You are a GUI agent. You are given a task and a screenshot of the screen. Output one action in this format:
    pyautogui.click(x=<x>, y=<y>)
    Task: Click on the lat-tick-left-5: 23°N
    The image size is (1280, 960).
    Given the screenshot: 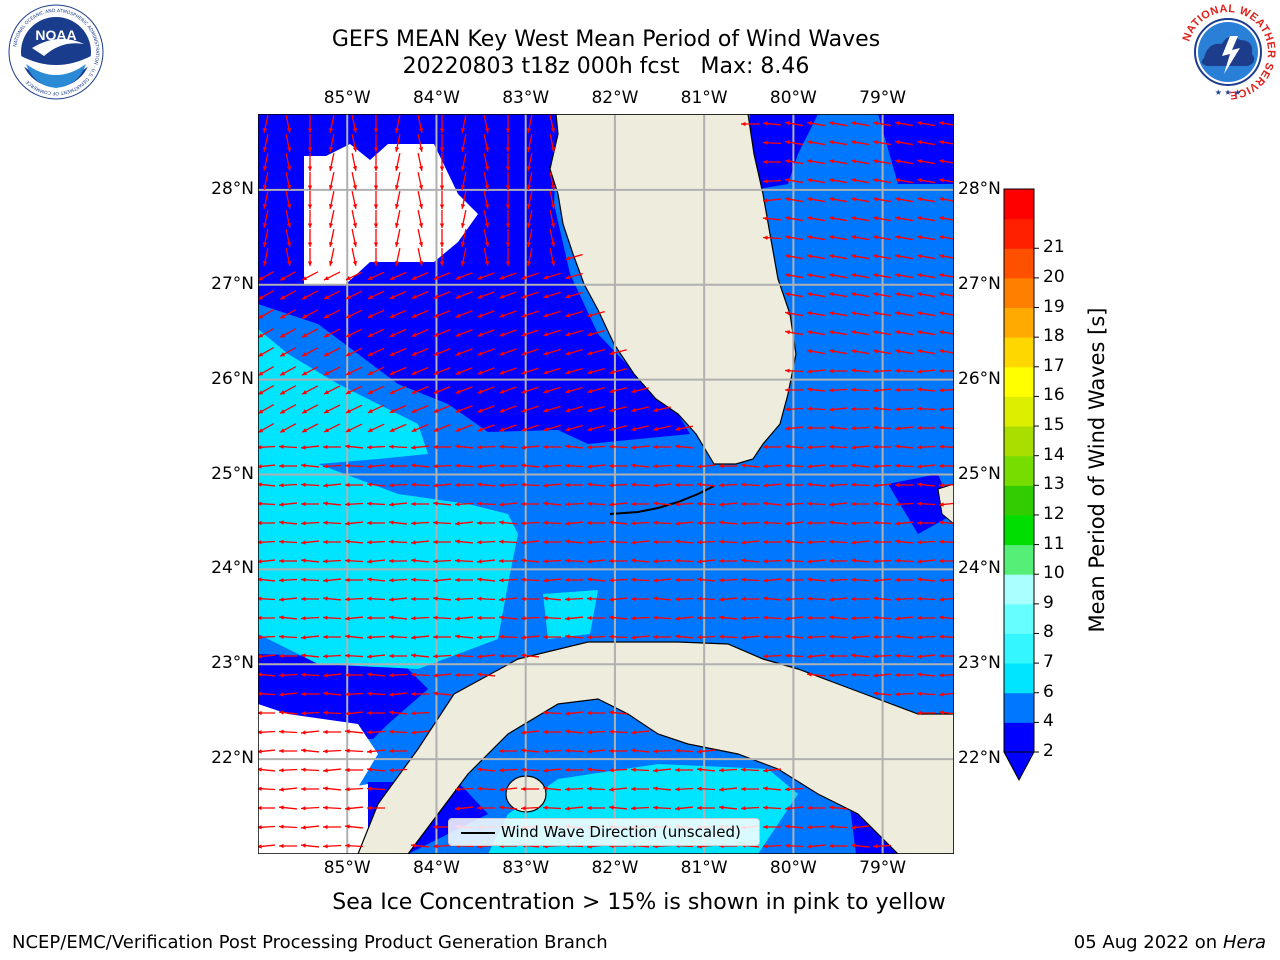 What is the action you would take?
    pyautogui.click(x=232, y=663)
    